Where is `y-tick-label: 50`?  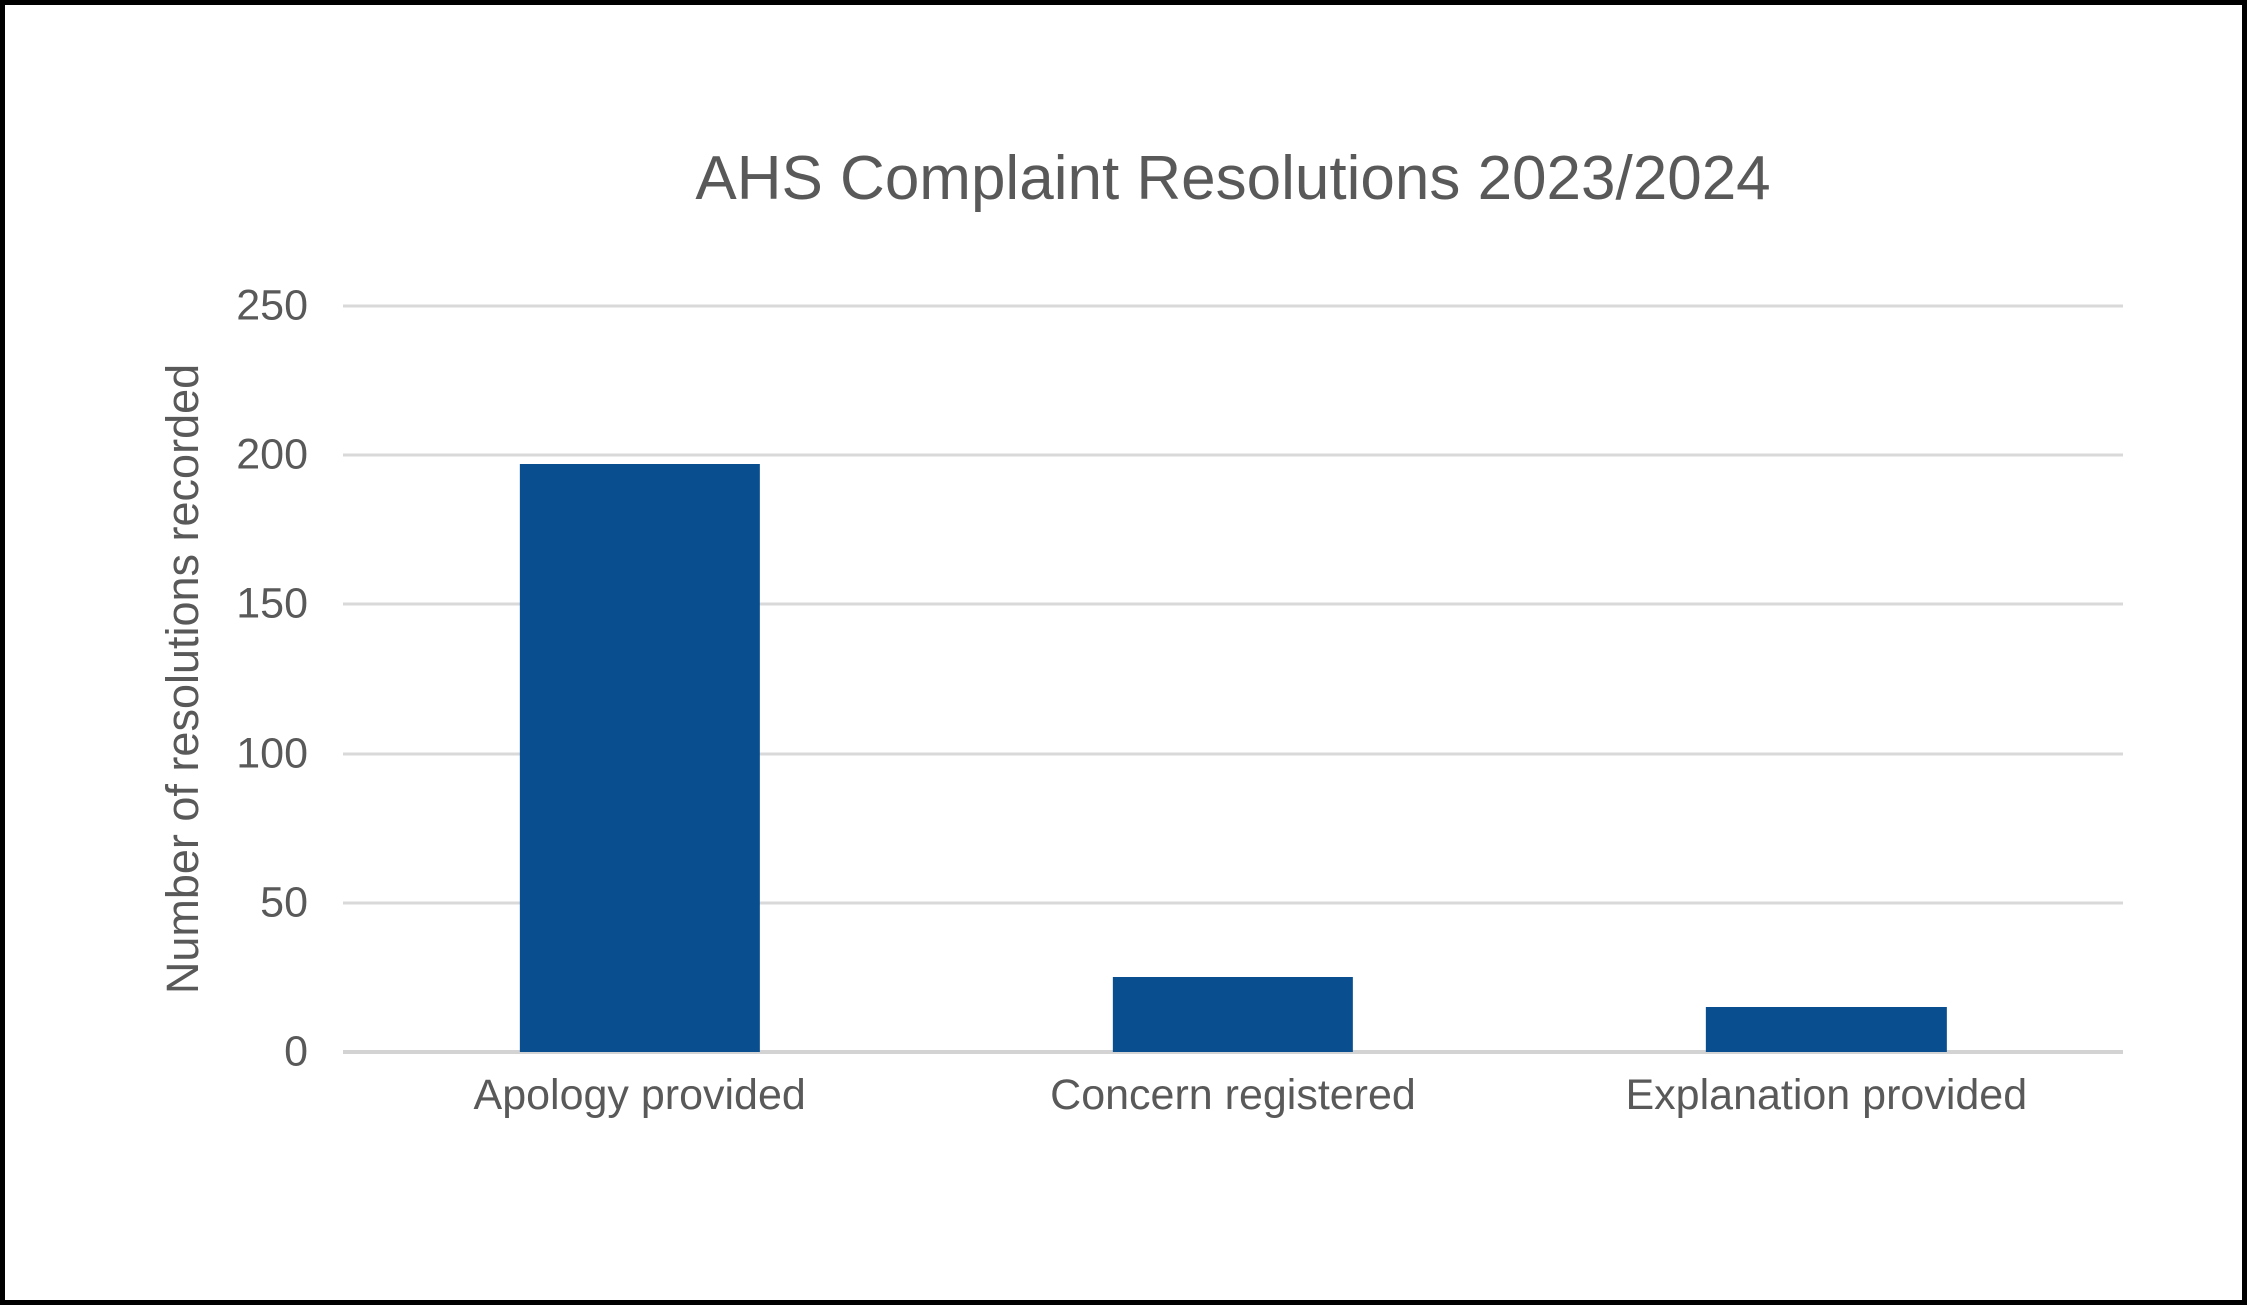
y-tick-label: 50 is located at coordinates (284, 902).